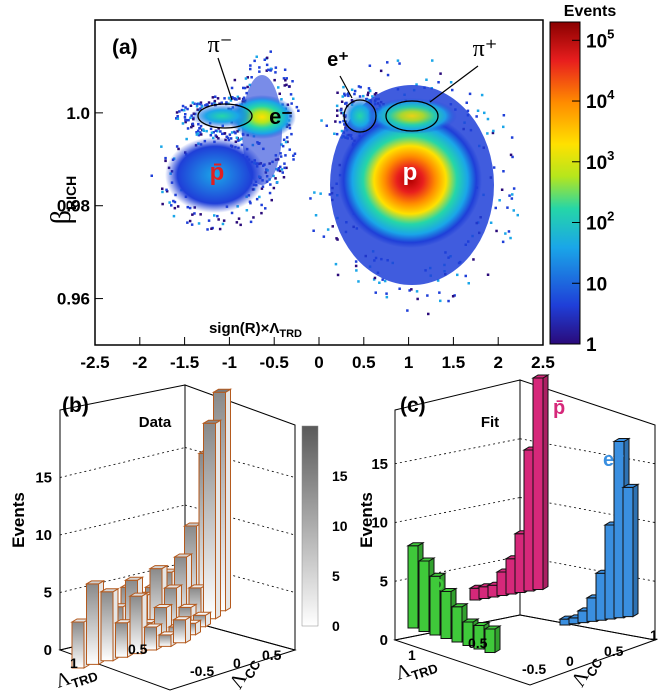 The width and height of the screenshot is (670, 694). Describe the element at coordinates (94, 362) in the screenshot. I see `x-tick-label: -2.5` at that location.